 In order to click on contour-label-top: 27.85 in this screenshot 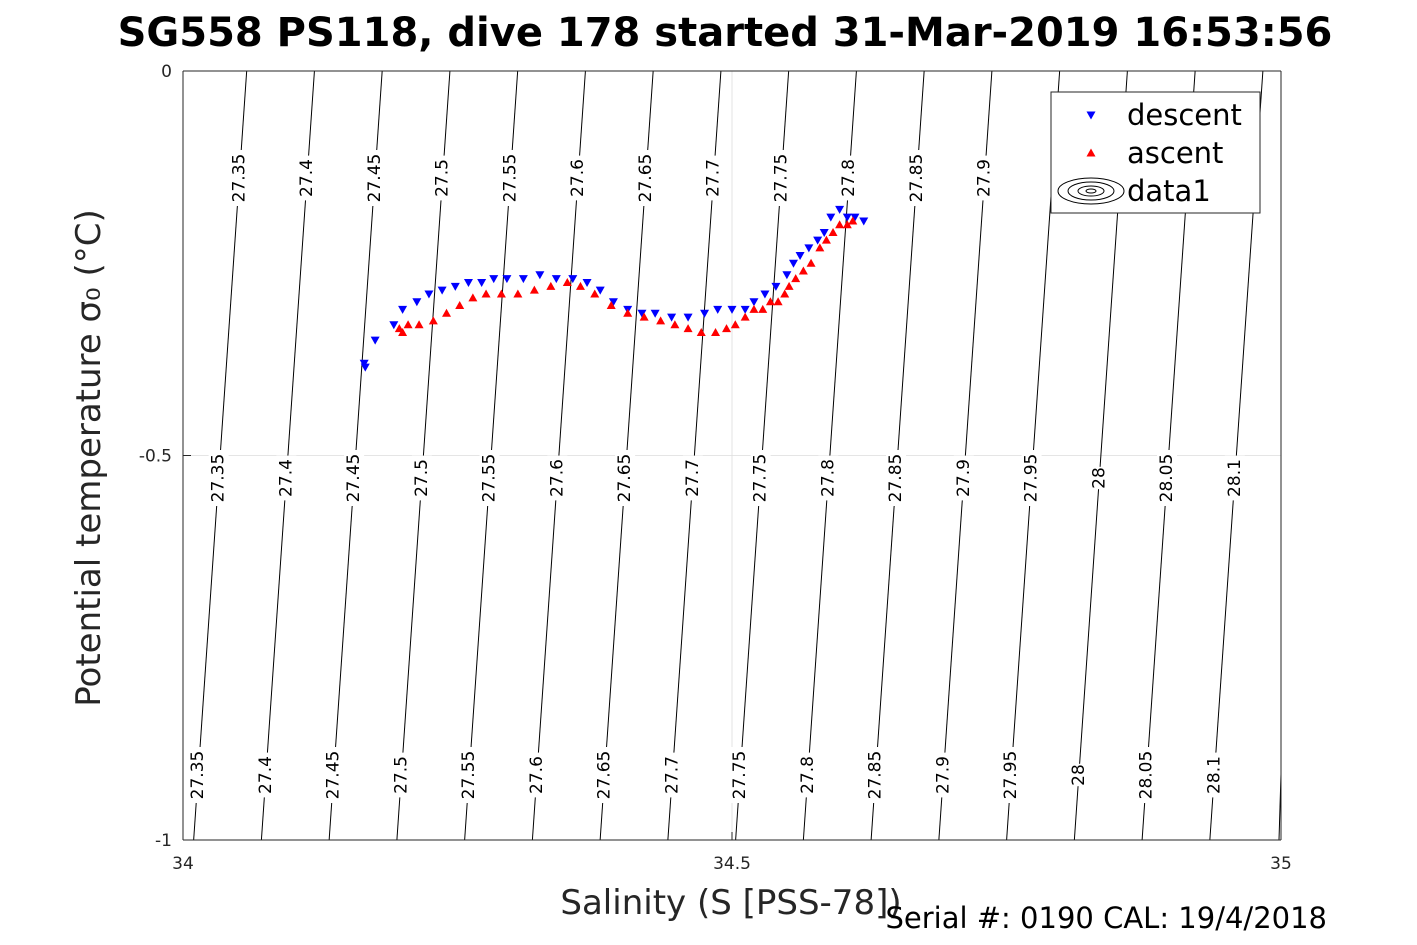, I will do `click(917, 178)`.